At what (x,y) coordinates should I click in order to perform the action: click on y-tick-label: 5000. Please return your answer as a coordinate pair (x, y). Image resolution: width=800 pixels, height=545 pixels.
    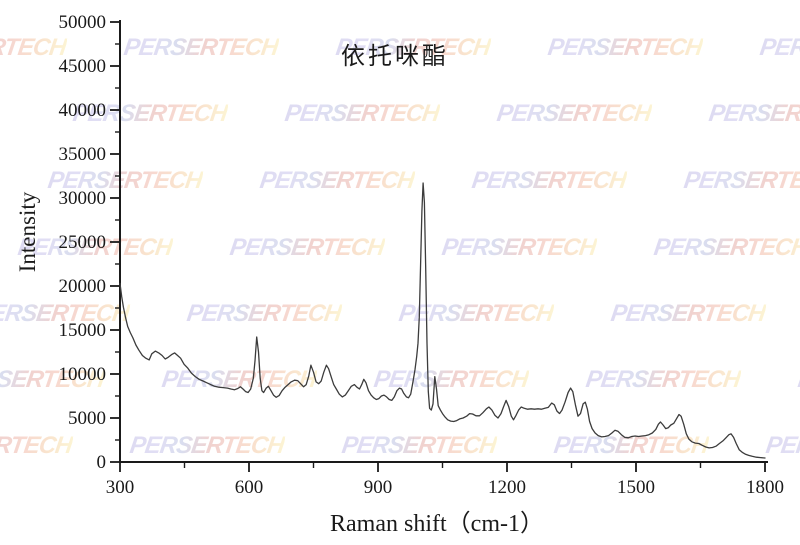
    Looking at the image, I should click on (87, 418).